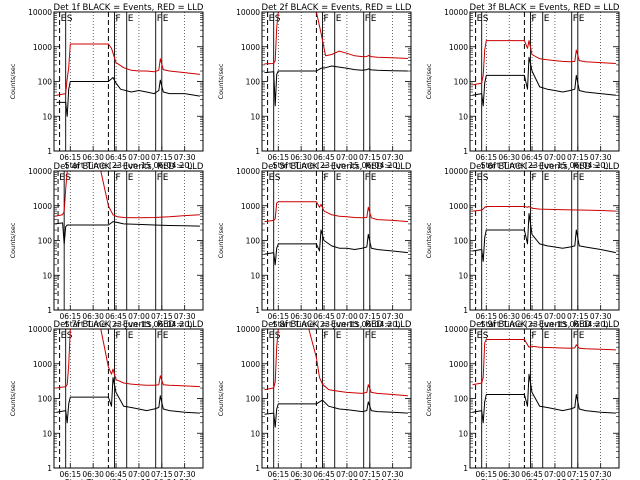 This screenshot has height=480, width=640. Describe the element at coordinates (337, 325) in the screenshot. I see `chart-title: Det 8f BLACK = Events, RED = LLD` at that location.